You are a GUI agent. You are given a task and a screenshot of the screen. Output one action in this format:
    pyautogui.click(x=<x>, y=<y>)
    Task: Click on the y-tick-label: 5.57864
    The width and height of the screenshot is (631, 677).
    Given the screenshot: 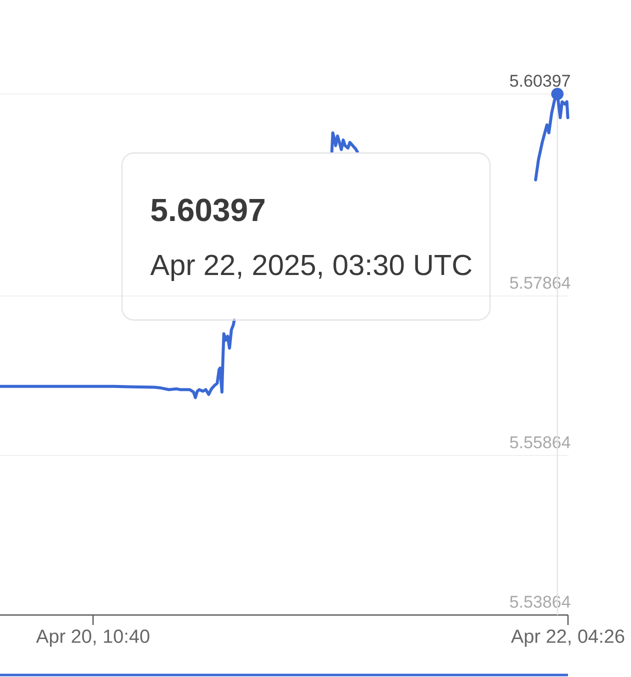 What is the action you would take?
    pyautogui.click(x=540, y=282)
    